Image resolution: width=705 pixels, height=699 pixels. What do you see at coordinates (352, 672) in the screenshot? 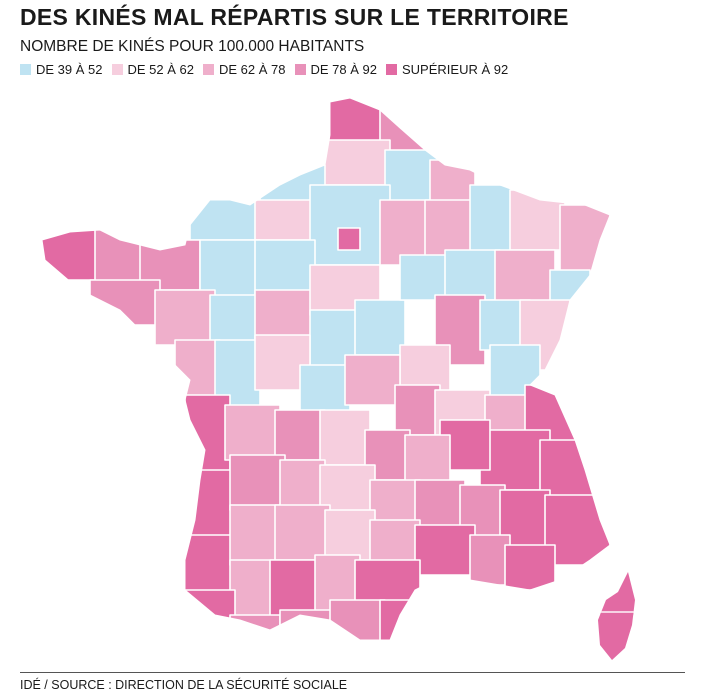
I see `footer-divider` at bounding box center [352, 672].